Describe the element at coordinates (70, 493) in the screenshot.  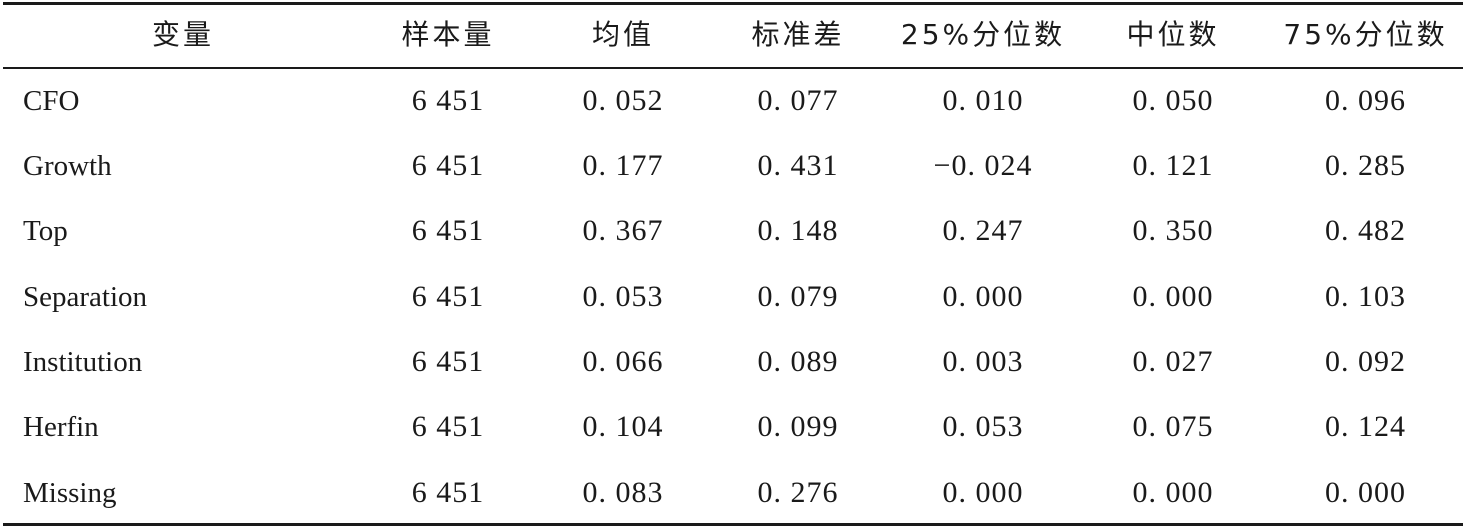
I see `cell-variable: Missing` at that location.